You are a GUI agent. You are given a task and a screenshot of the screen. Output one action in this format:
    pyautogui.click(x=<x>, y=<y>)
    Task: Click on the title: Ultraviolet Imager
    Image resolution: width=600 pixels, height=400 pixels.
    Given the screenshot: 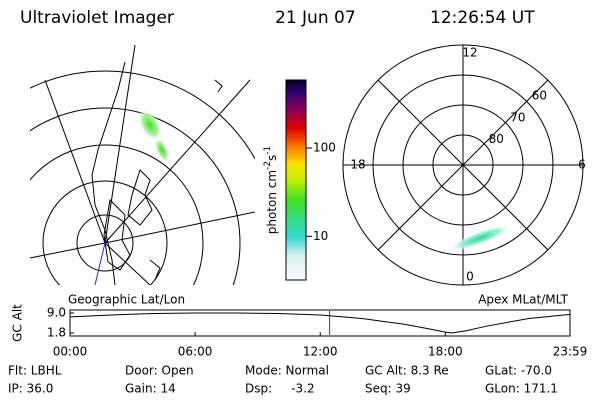 What is the action you would take?
    pyautogui.click(x=97, y=18)
    